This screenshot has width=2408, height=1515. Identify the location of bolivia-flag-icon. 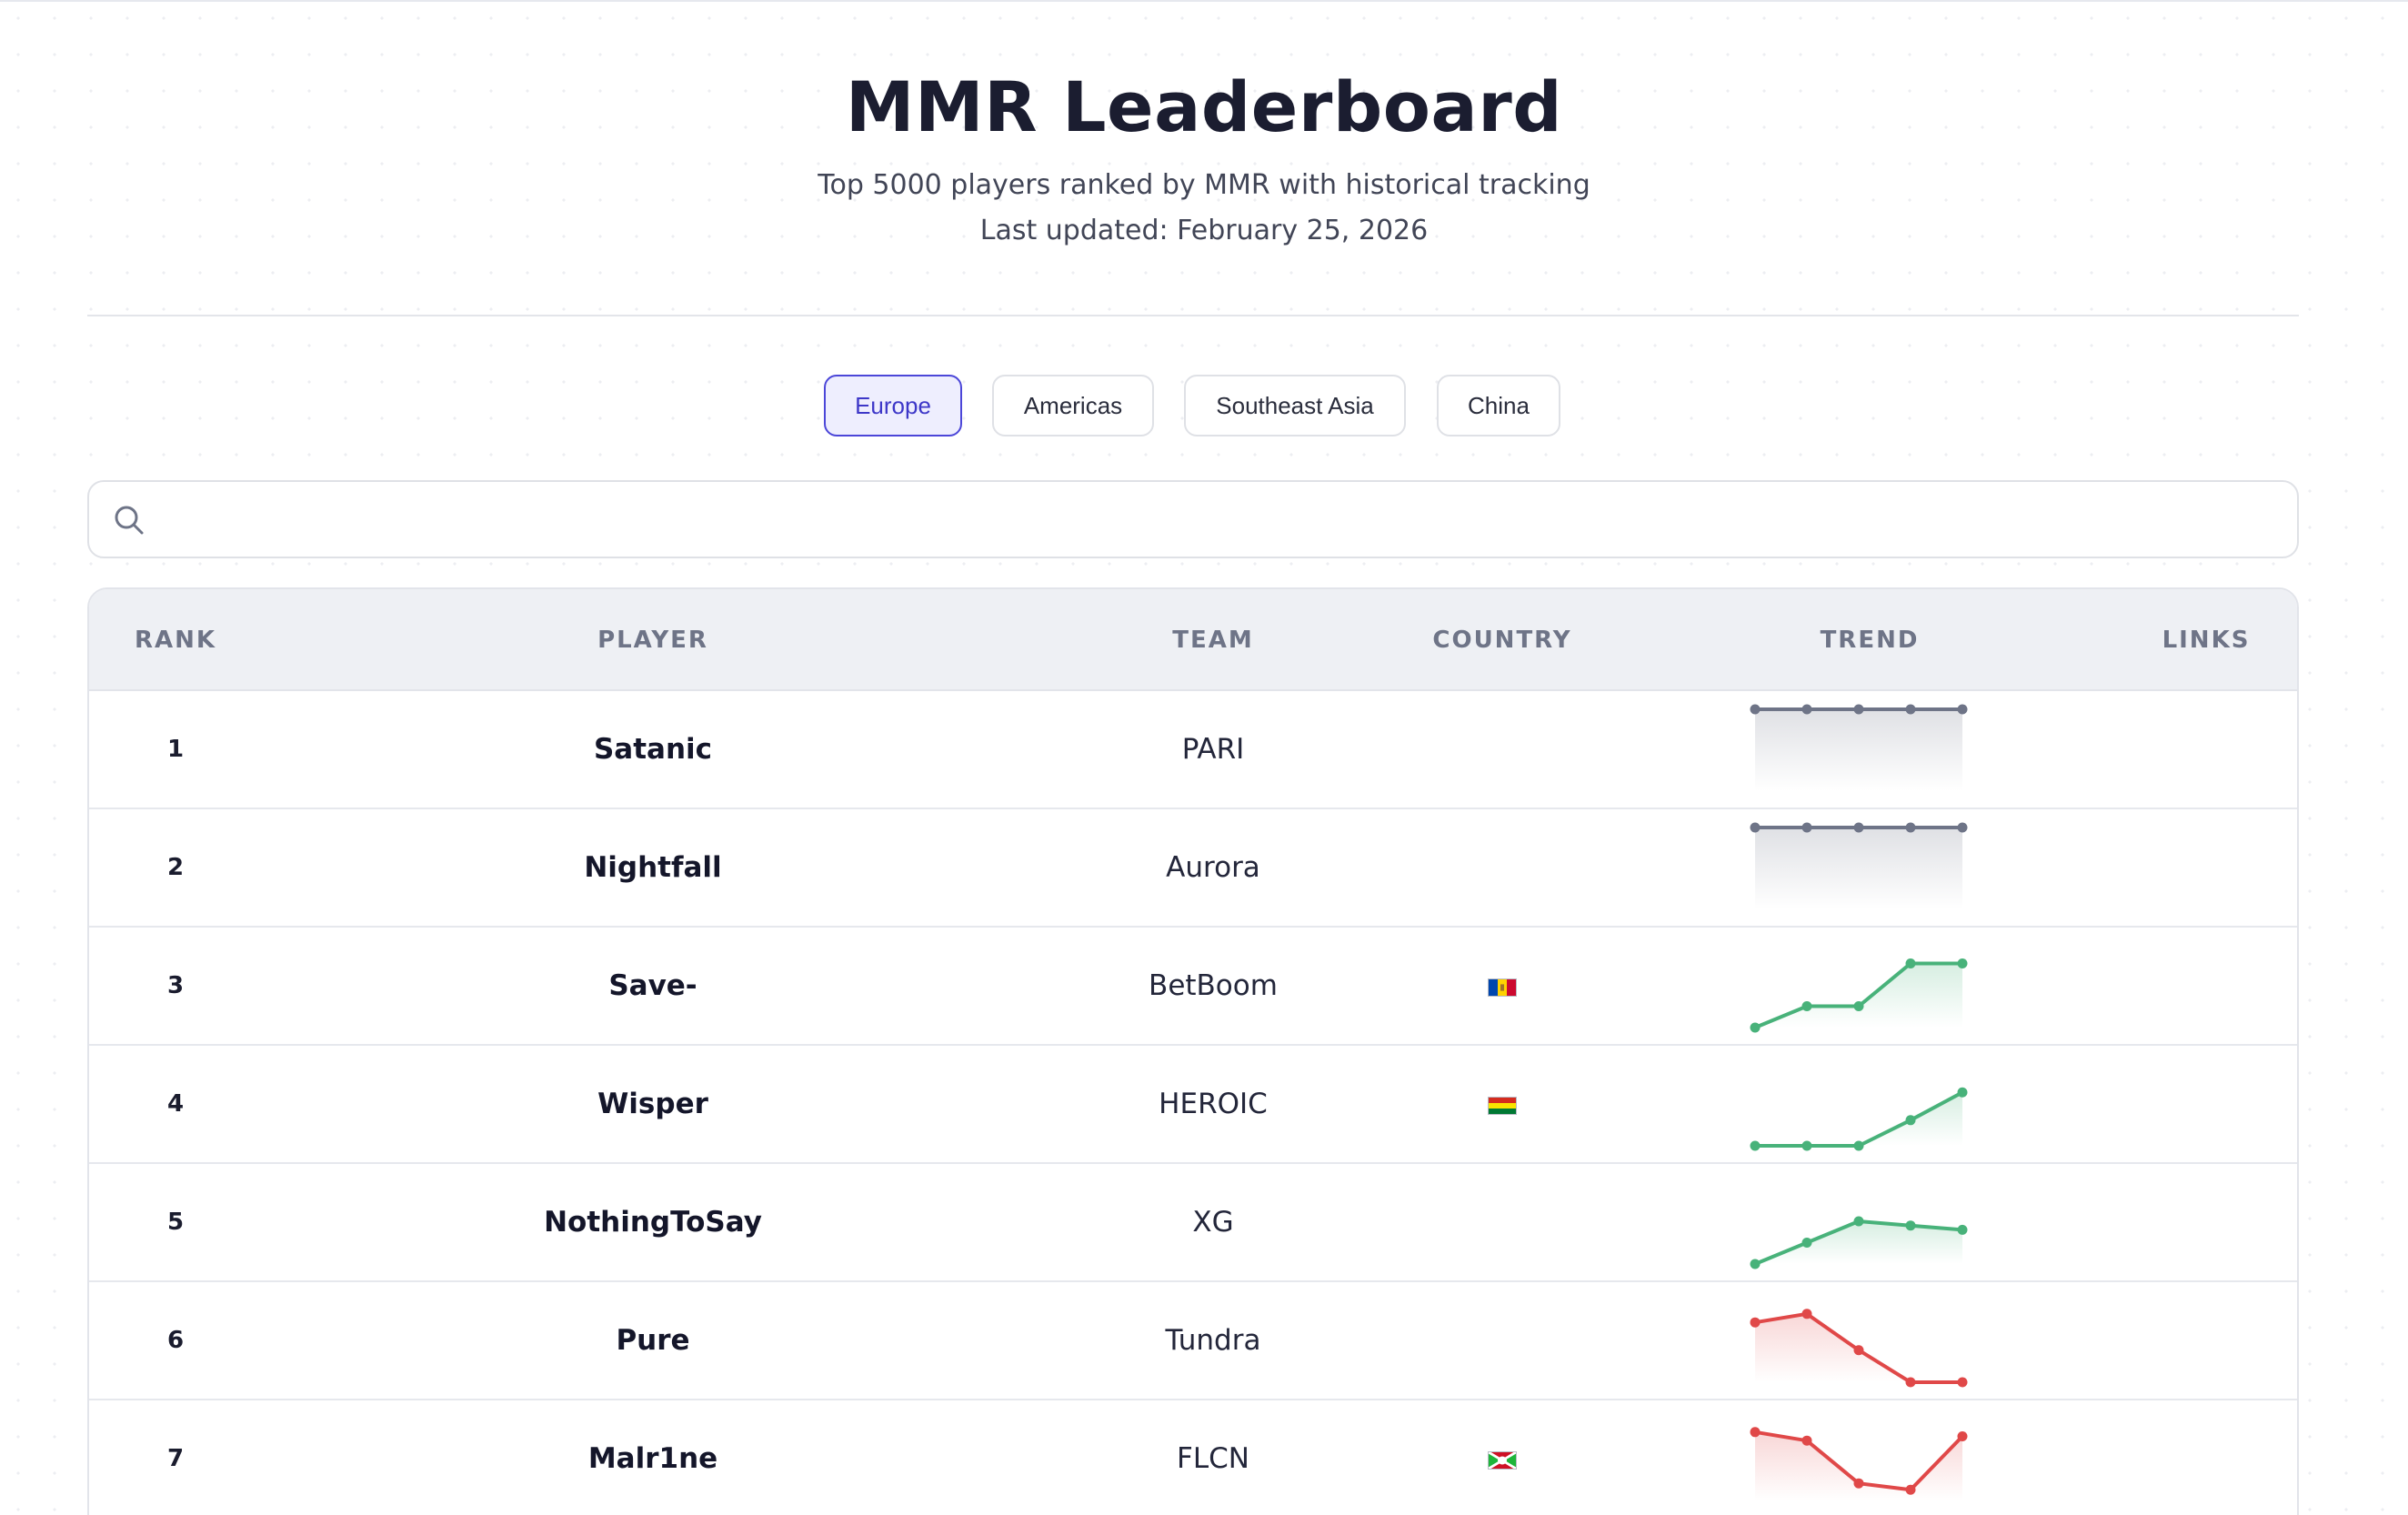
(1502, 1106).